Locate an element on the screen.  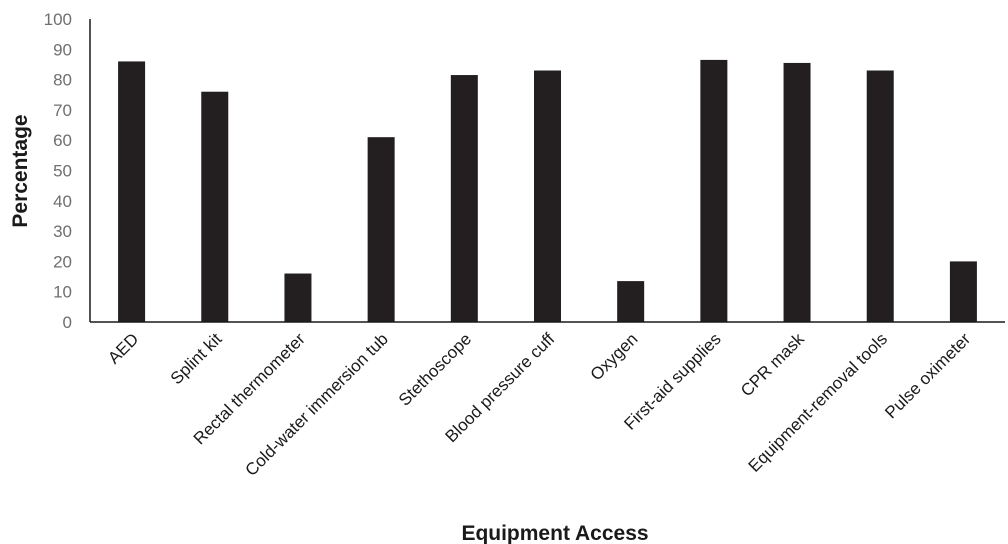
y-tick-label: 40 is located at coordinates (62, 201).